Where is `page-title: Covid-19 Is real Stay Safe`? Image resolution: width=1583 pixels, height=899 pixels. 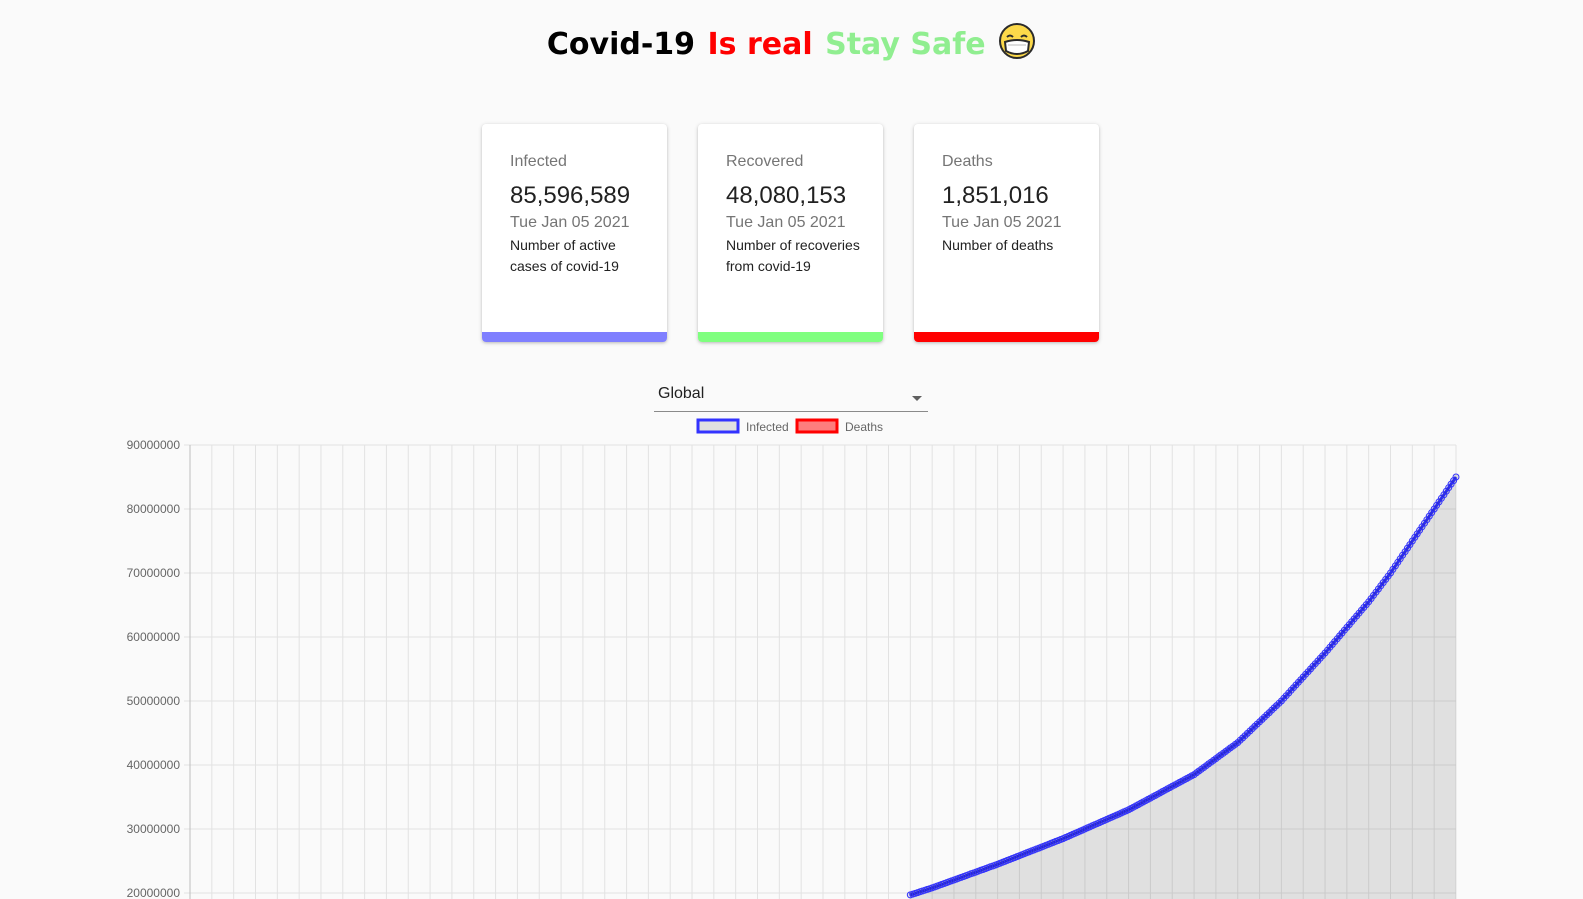 page-title: Covid-19 Is real Stay Safe is located at coordinates (791, 45).